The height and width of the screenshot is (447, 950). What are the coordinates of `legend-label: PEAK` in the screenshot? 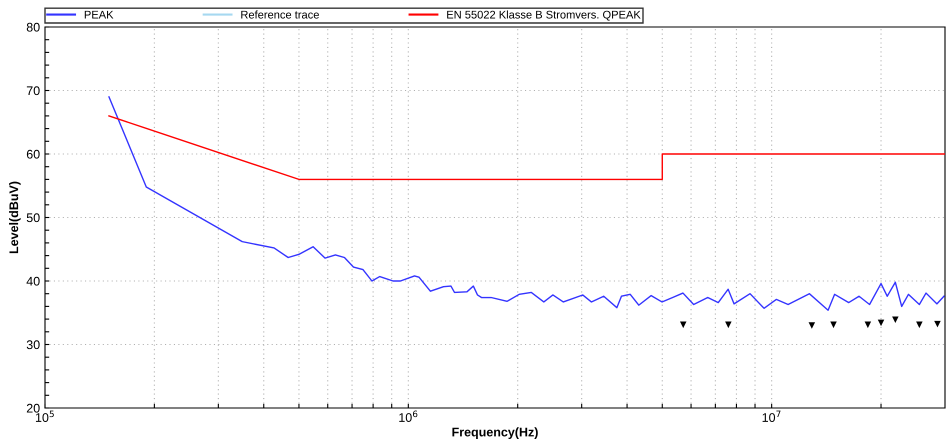 It's located at (99, 14).